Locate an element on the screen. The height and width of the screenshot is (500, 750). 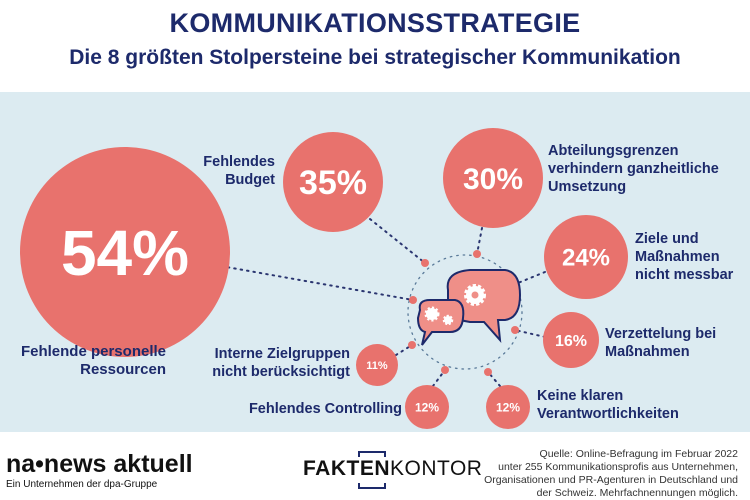
label-verantwortlich: Keine klaren Verantwortlichkeiten is located at coordinates (608, 405).